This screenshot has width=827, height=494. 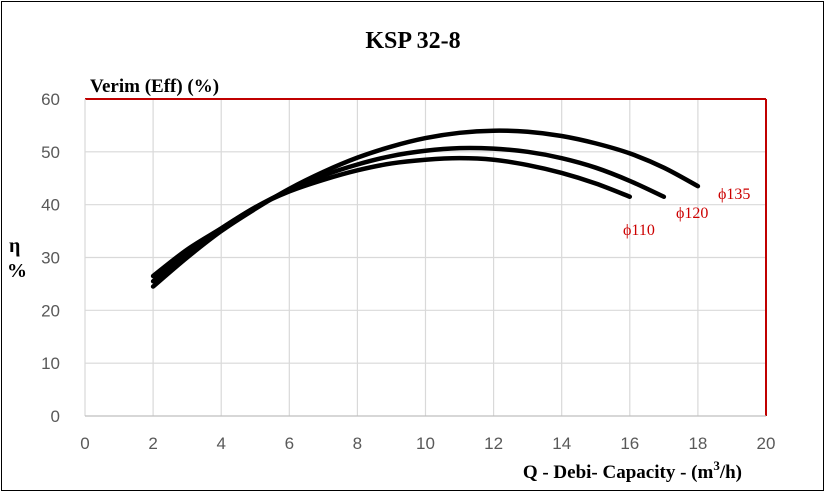 What do you see at coordinates (50, 363) in the screenshot?
I see `y-tick-label: 10` at bounding box center [50, 363].